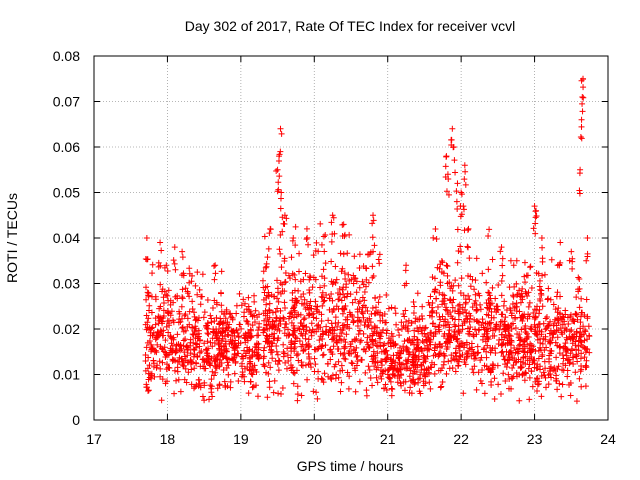  I want to click on x-tick-label: 18, so click(168, 439).